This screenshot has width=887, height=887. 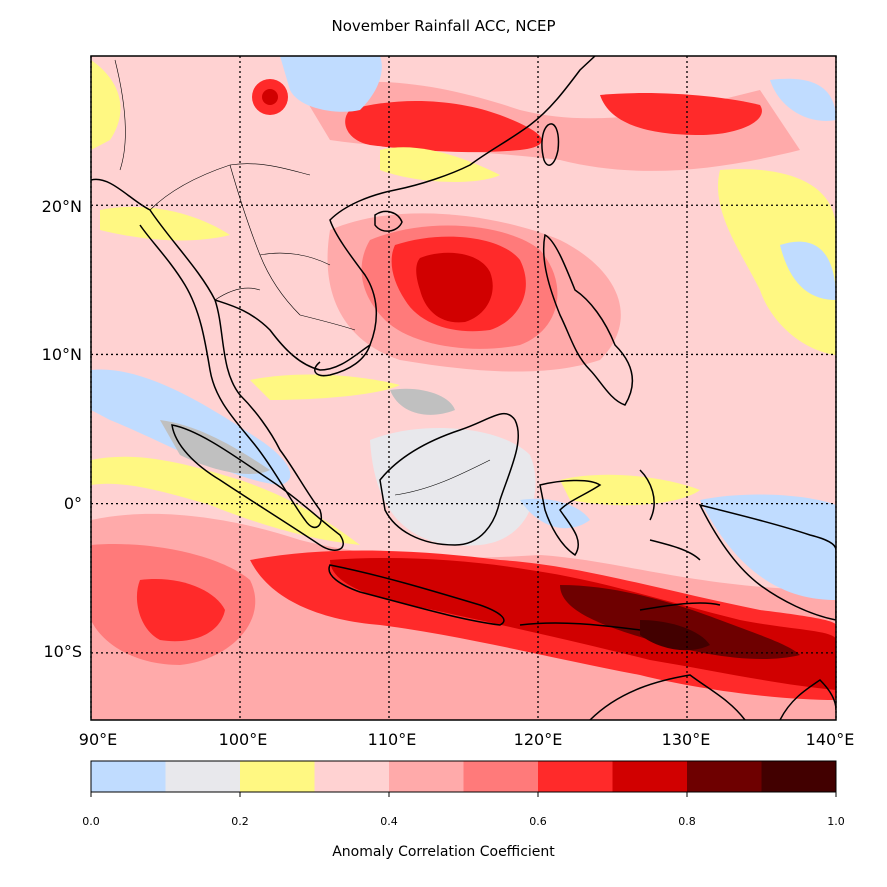 I want to click on field-yellow-west-equator, so click(x=225, y=500).